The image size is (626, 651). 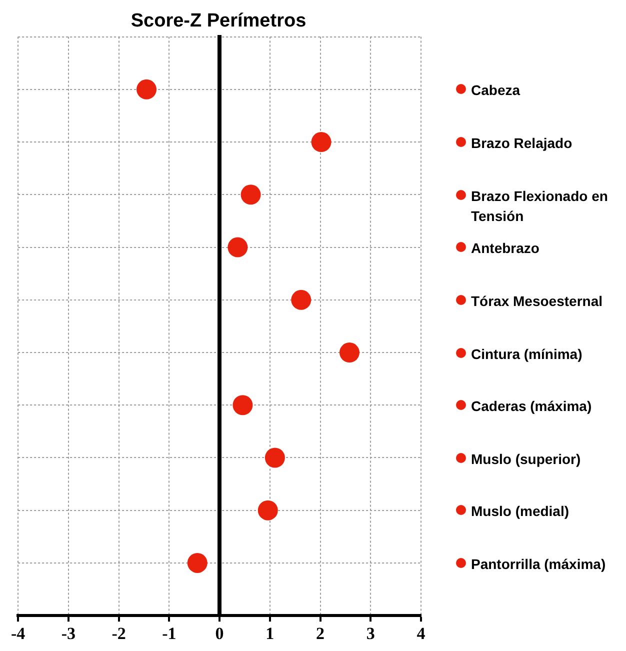 I want to click on x-tick-label: 0, so click(x=219, y=634).